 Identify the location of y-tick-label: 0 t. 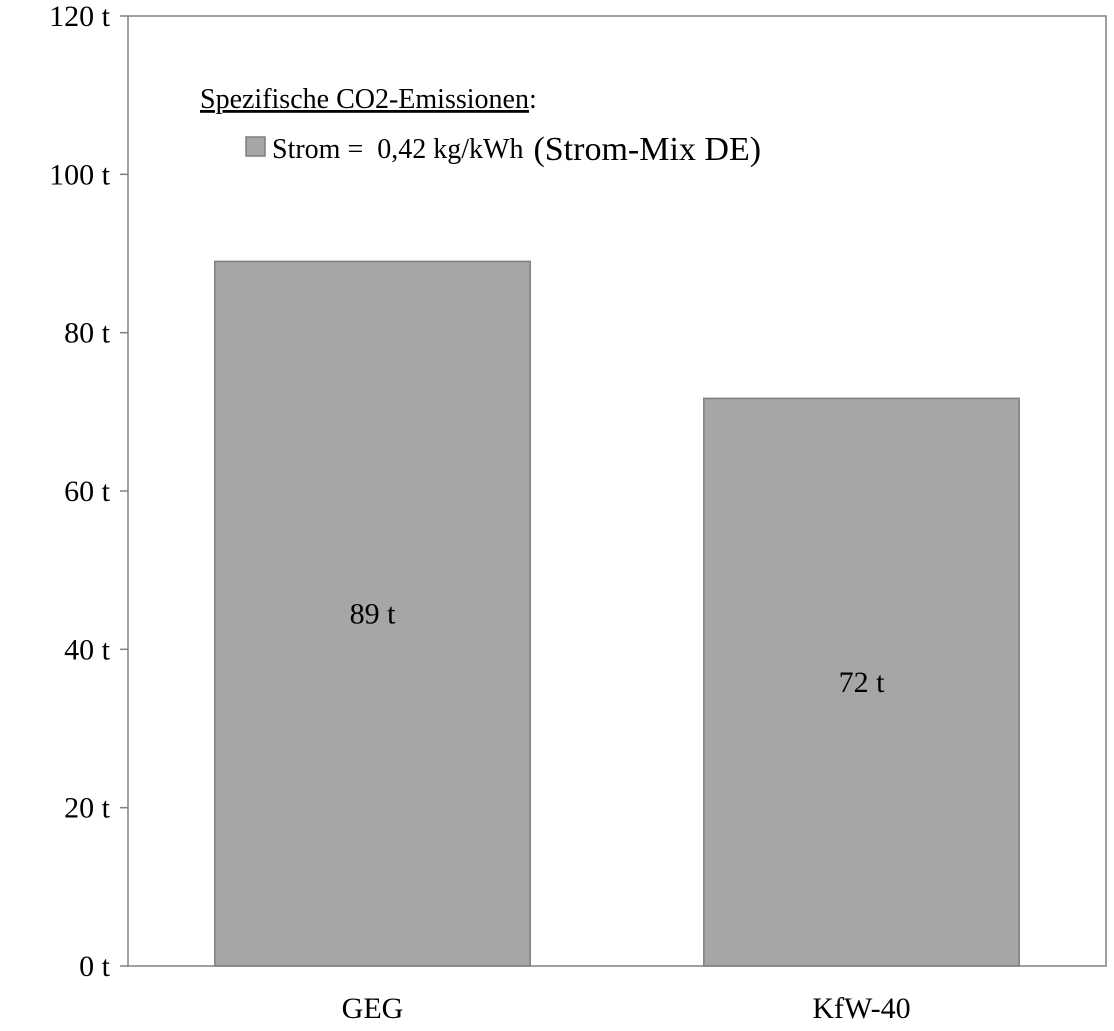
(95, 966).